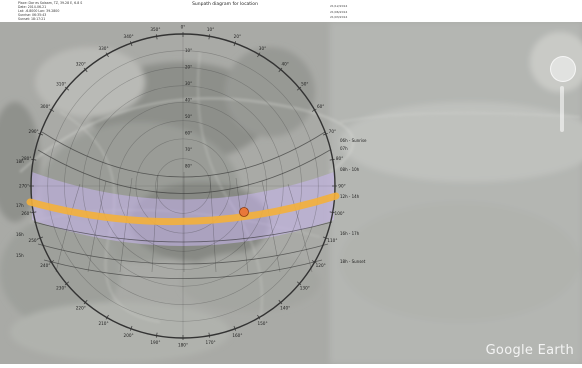 The width and height of the screenshot is (582, 368). I want to click on azimuth-tick-label: 230°, so click(61, 288).